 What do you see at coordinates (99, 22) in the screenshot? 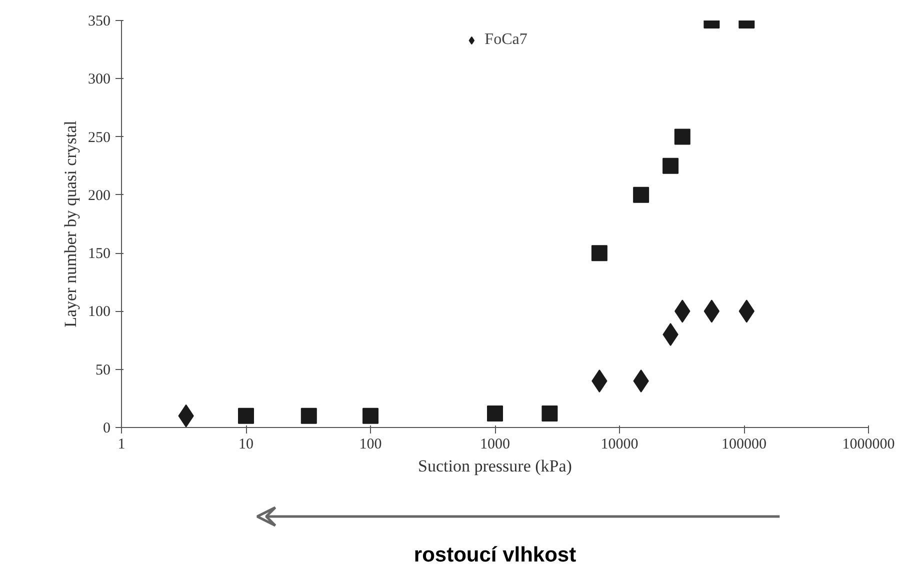
I see `y-tick-label: 350` at bounding box center [99, 22].